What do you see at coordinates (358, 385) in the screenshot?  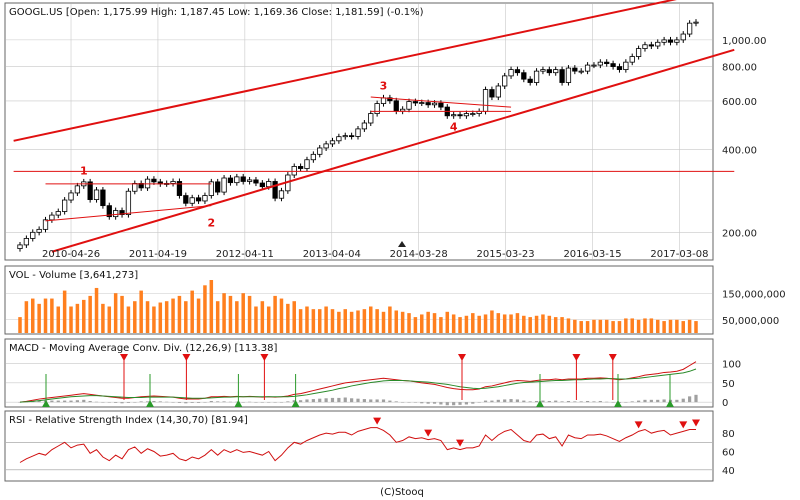 I see `signal-line` at bounding box center [358, 385].